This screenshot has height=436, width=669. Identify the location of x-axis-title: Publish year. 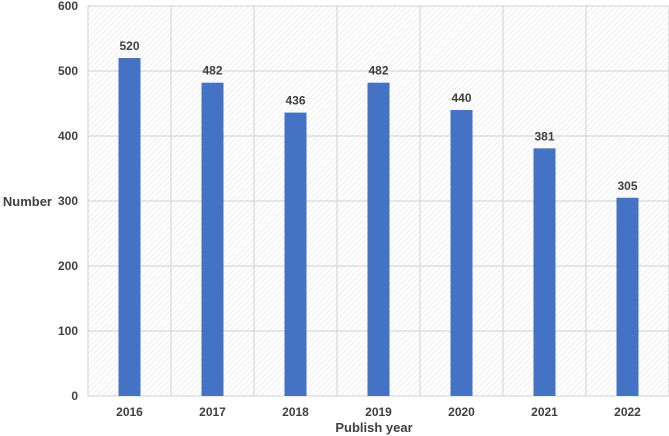
(373, 427).